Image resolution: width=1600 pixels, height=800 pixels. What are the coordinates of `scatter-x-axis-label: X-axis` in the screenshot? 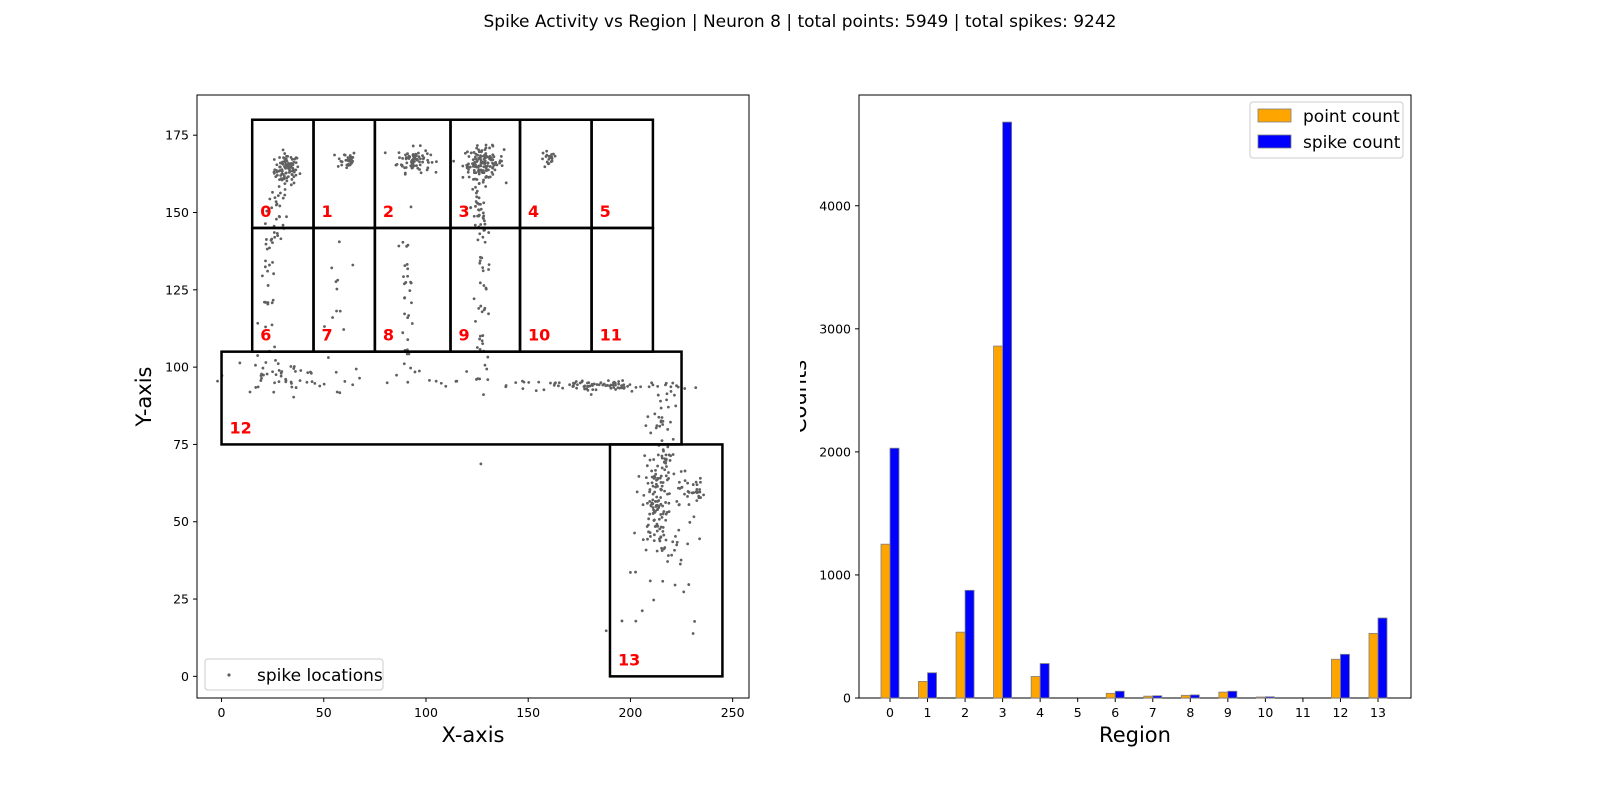 It's located at (473, 735).